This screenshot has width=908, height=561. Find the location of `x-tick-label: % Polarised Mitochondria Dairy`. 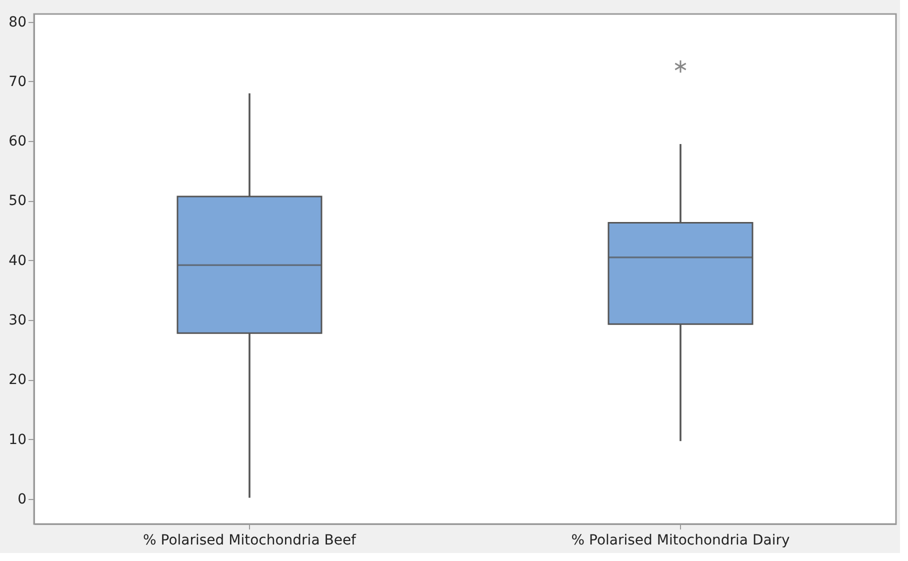

x-tick-label: % Polarised Mitochondria Dairy is located at coordinates (680, 540).